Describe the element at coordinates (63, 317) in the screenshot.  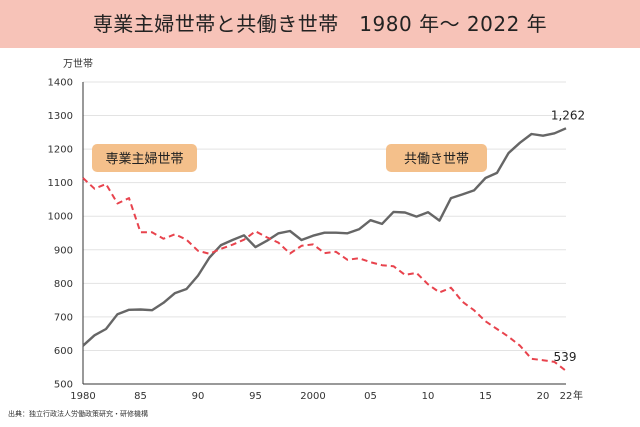
I see `y-tick-label: 700` at that location.